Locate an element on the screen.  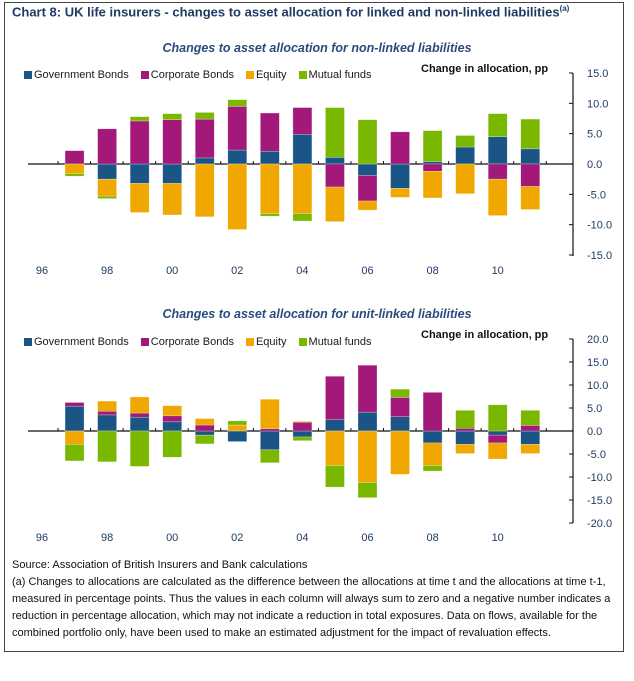
bottom-x-tick-label: 04 is located at coordinates (302, 538).